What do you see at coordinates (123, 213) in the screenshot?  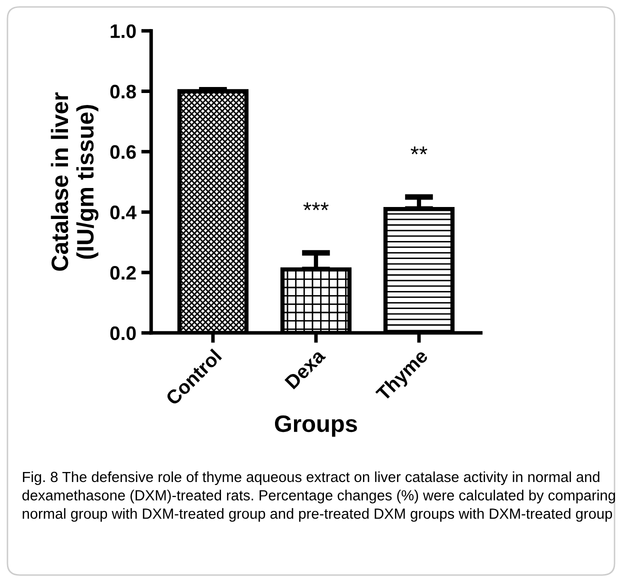 I see `y-tick-label: 0.4` at bounding box center [123, 213].